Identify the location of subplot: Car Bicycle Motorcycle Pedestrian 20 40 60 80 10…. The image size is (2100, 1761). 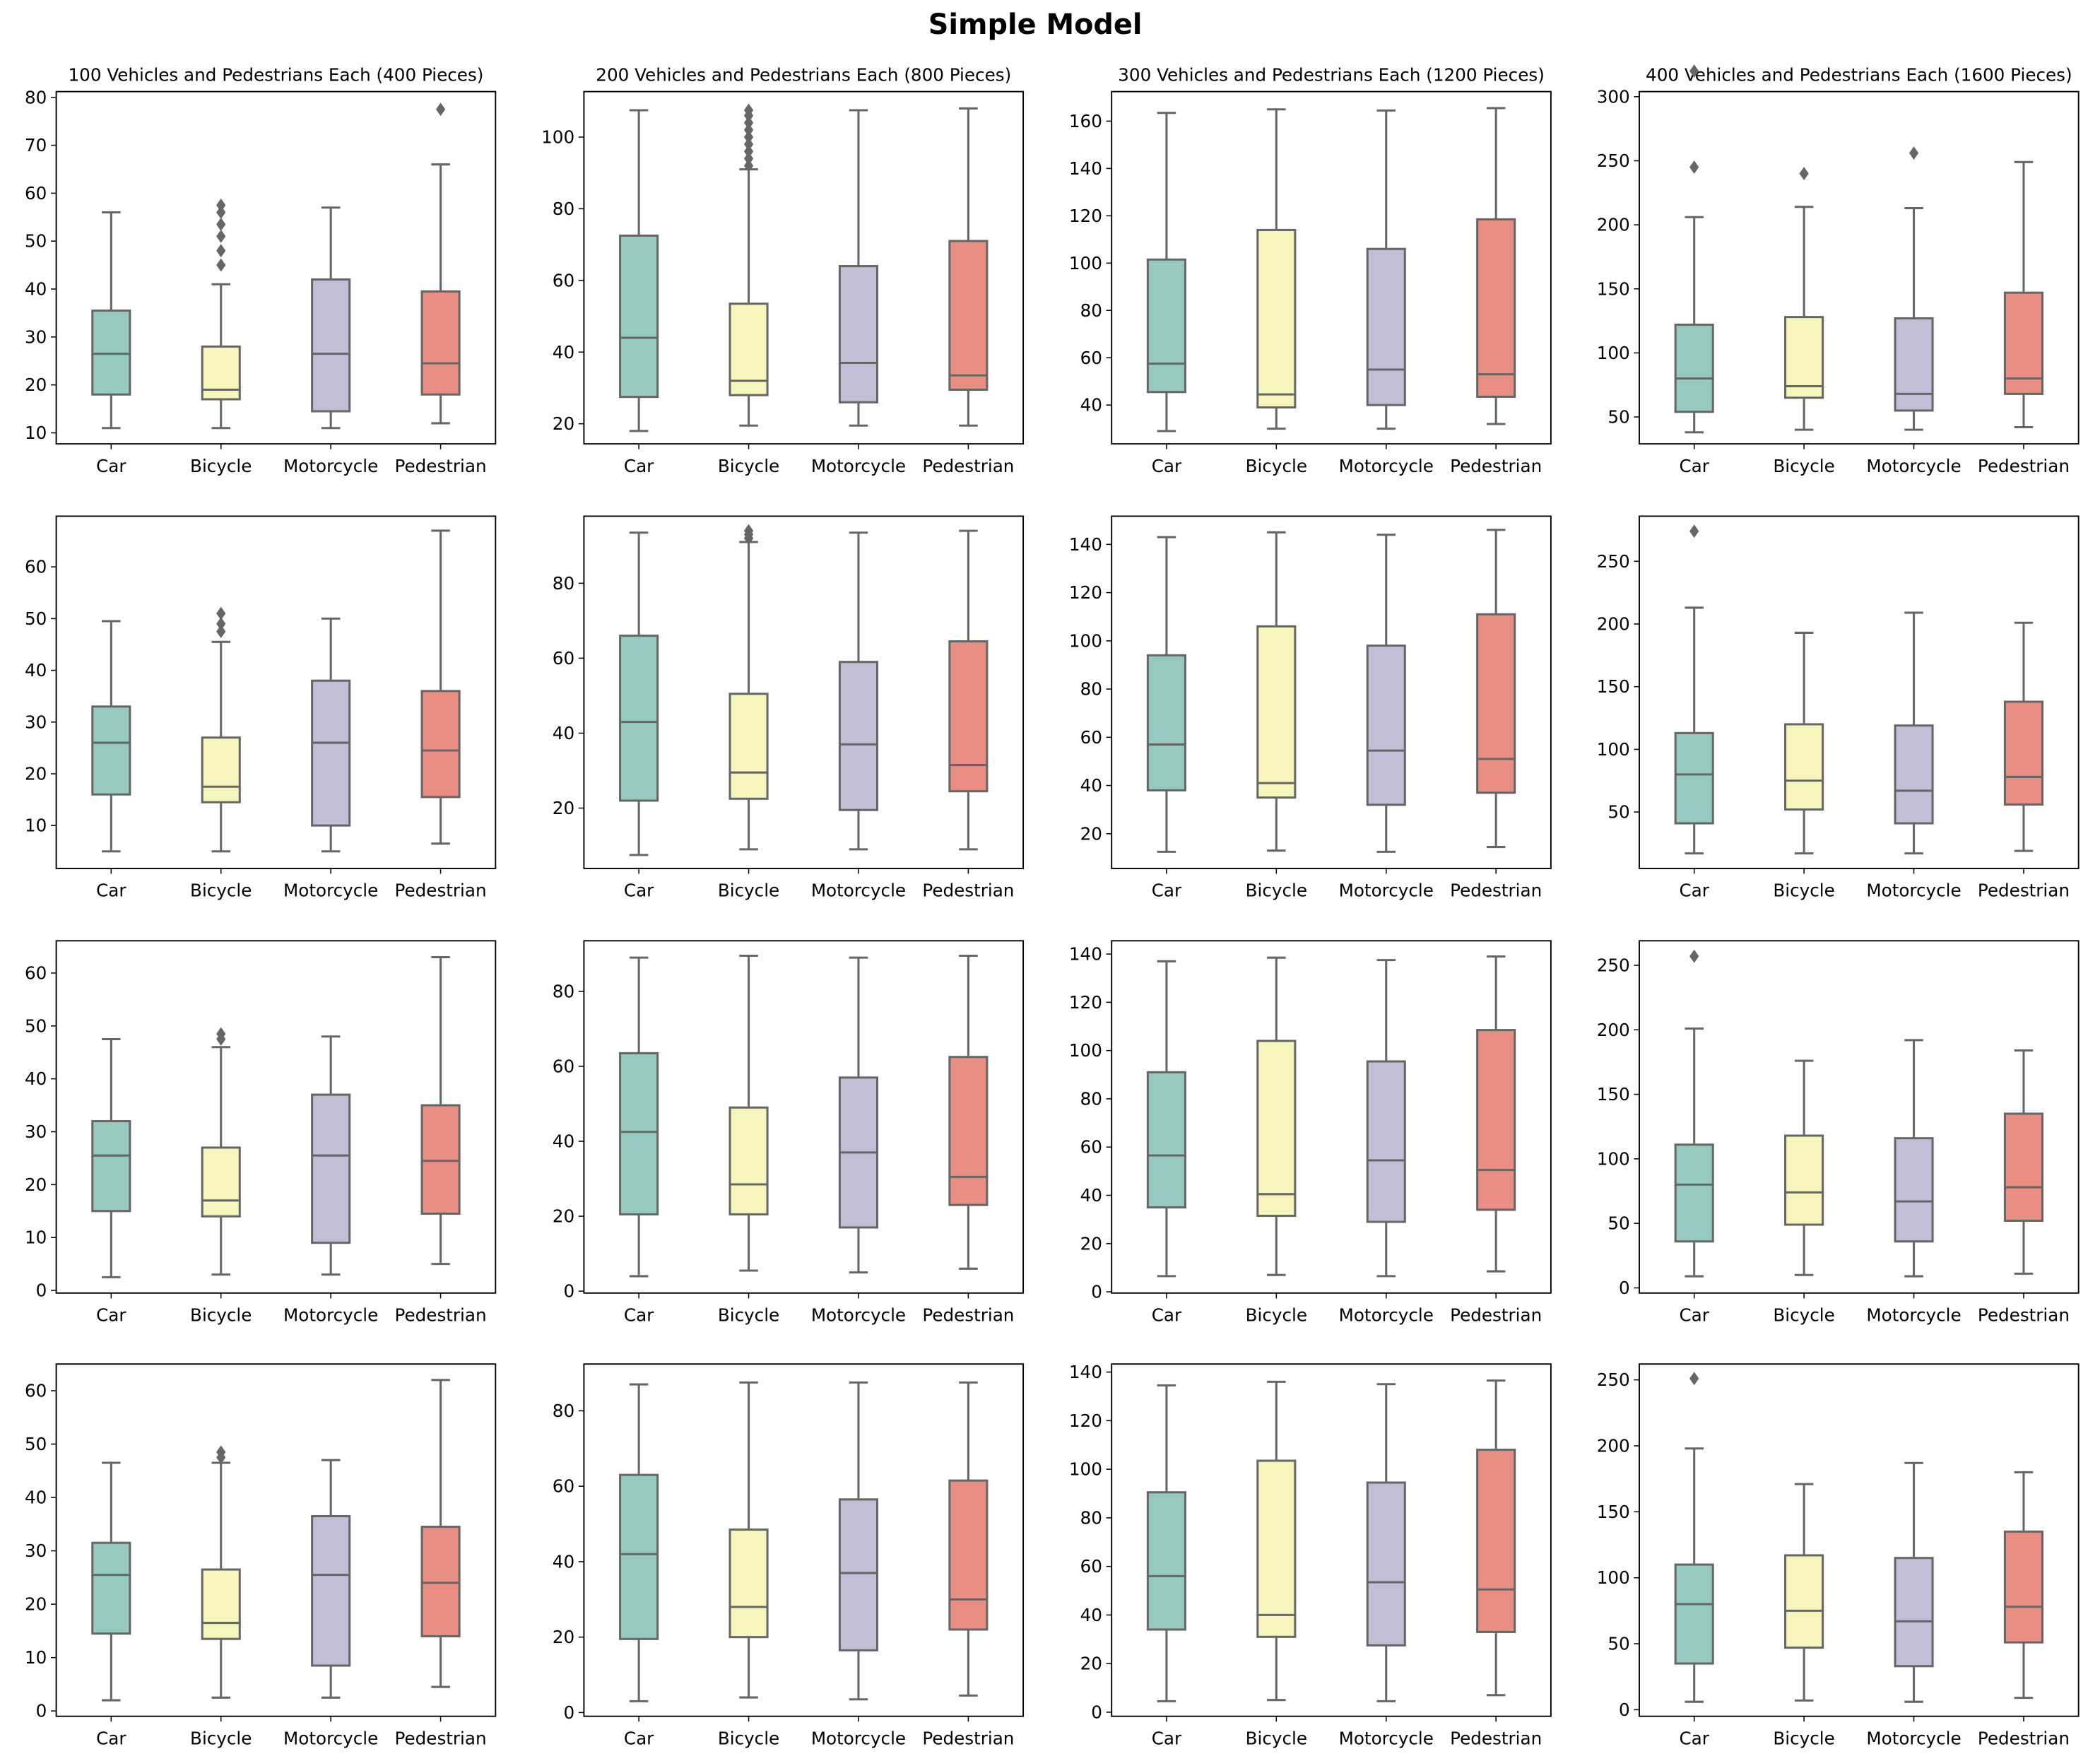
(783, 283).